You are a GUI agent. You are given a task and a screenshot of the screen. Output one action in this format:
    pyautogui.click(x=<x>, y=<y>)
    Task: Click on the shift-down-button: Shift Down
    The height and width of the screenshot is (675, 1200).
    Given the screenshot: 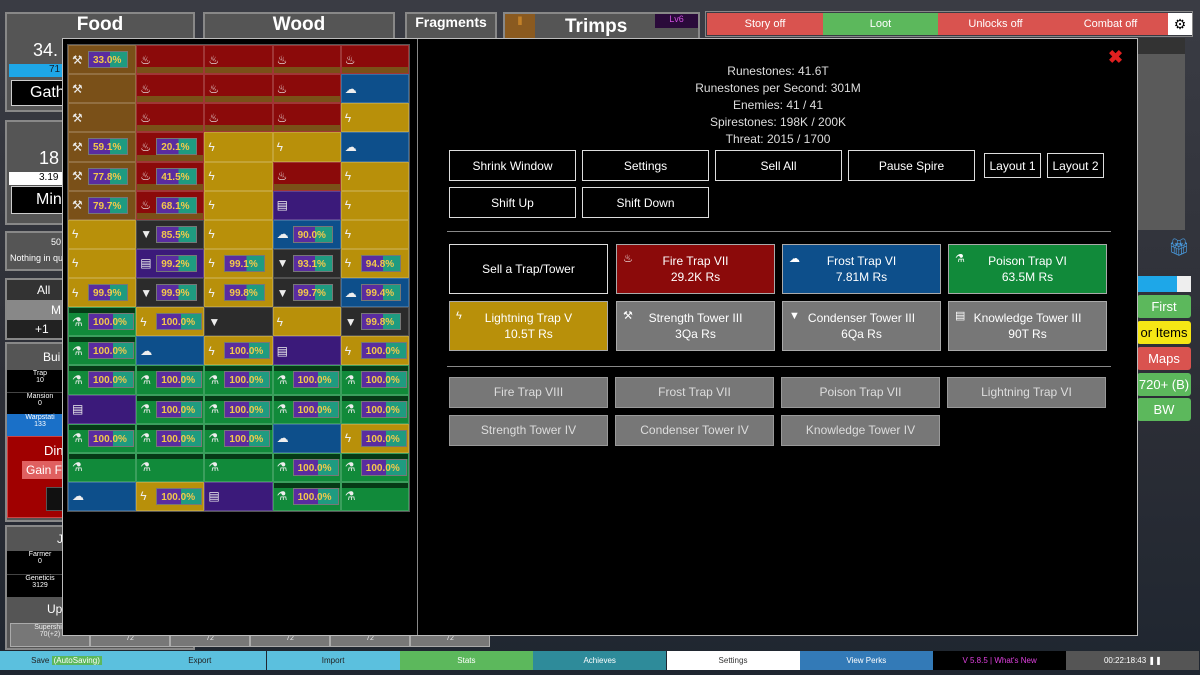 What is the action you would take?
    pyautogui.click(x=645, y=202)
    